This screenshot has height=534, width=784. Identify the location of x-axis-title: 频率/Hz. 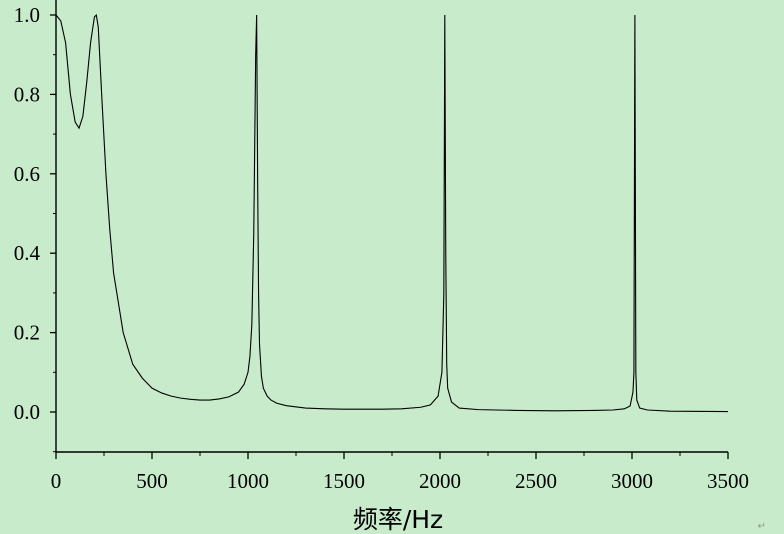
(398, 519).